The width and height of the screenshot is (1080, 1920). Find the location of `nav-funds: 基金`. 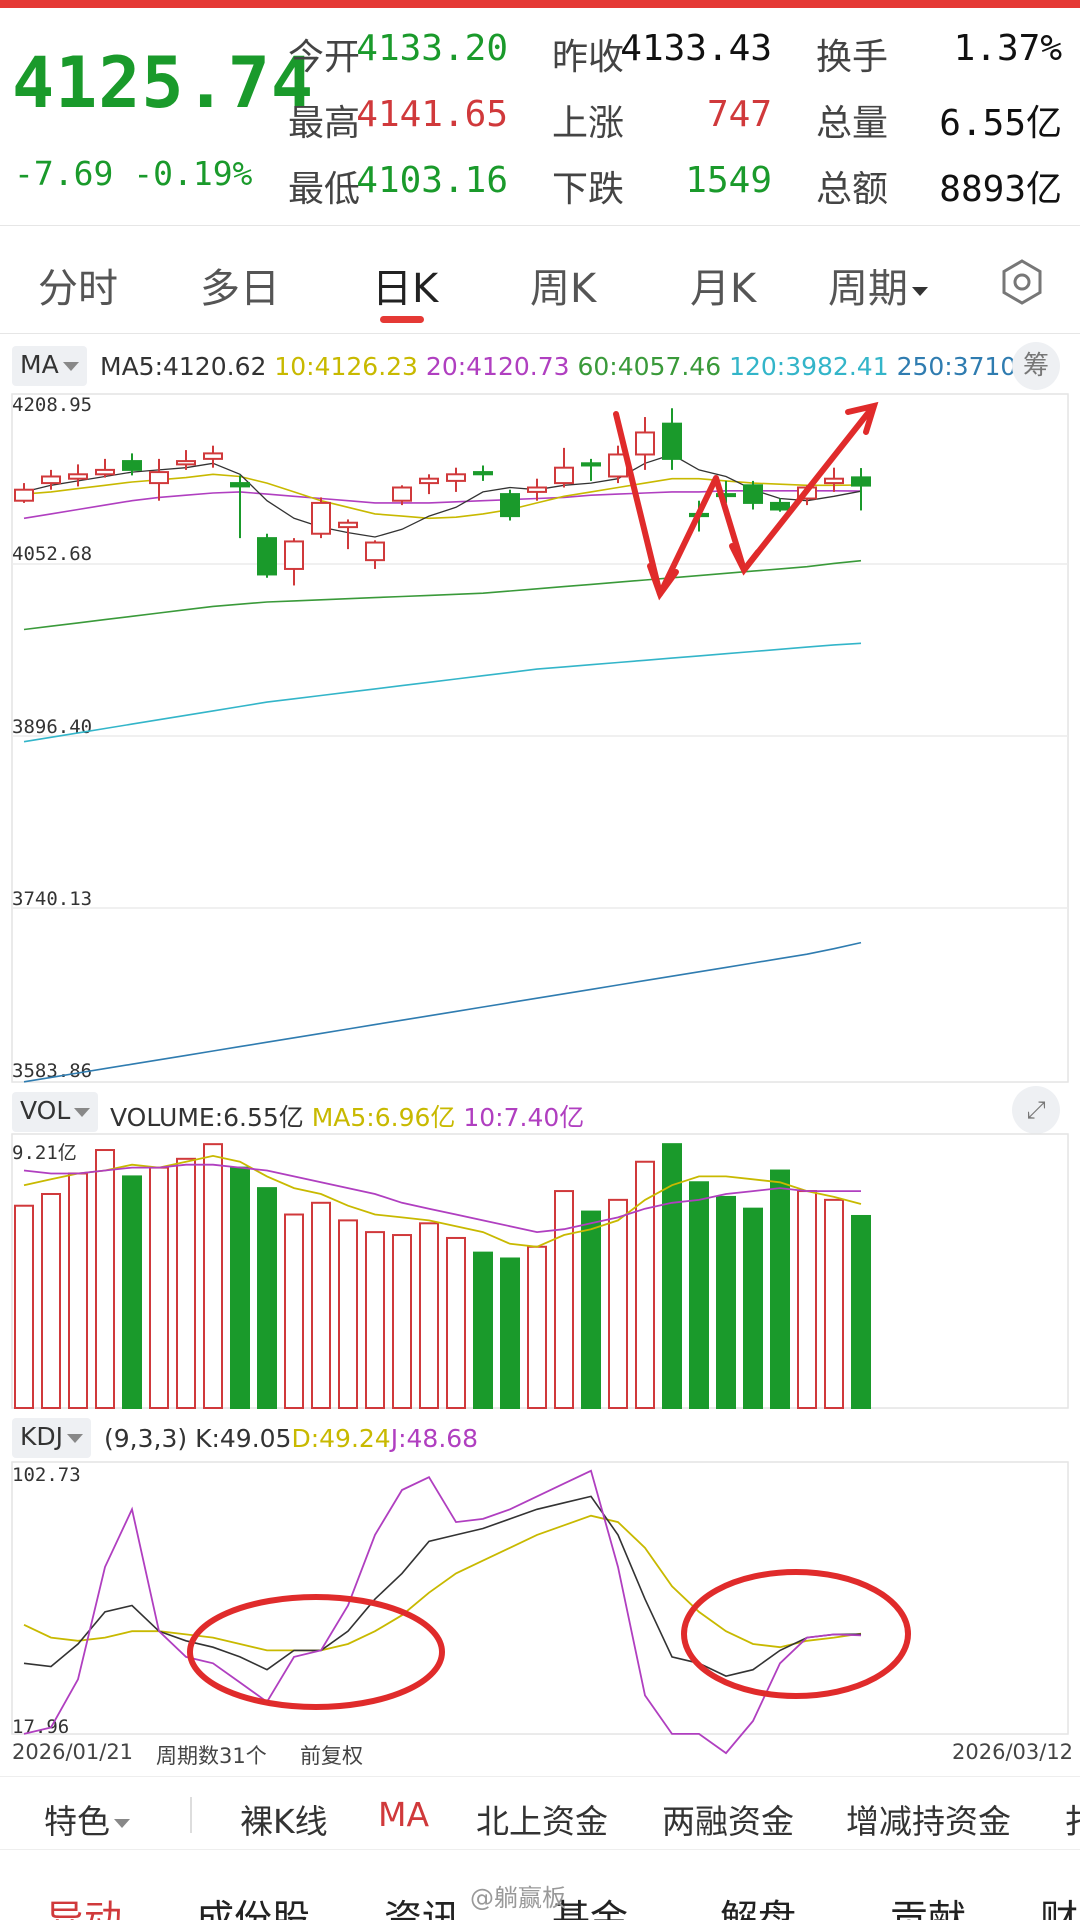

nav-funds: 基金 is located at coordinates (590, 1908).